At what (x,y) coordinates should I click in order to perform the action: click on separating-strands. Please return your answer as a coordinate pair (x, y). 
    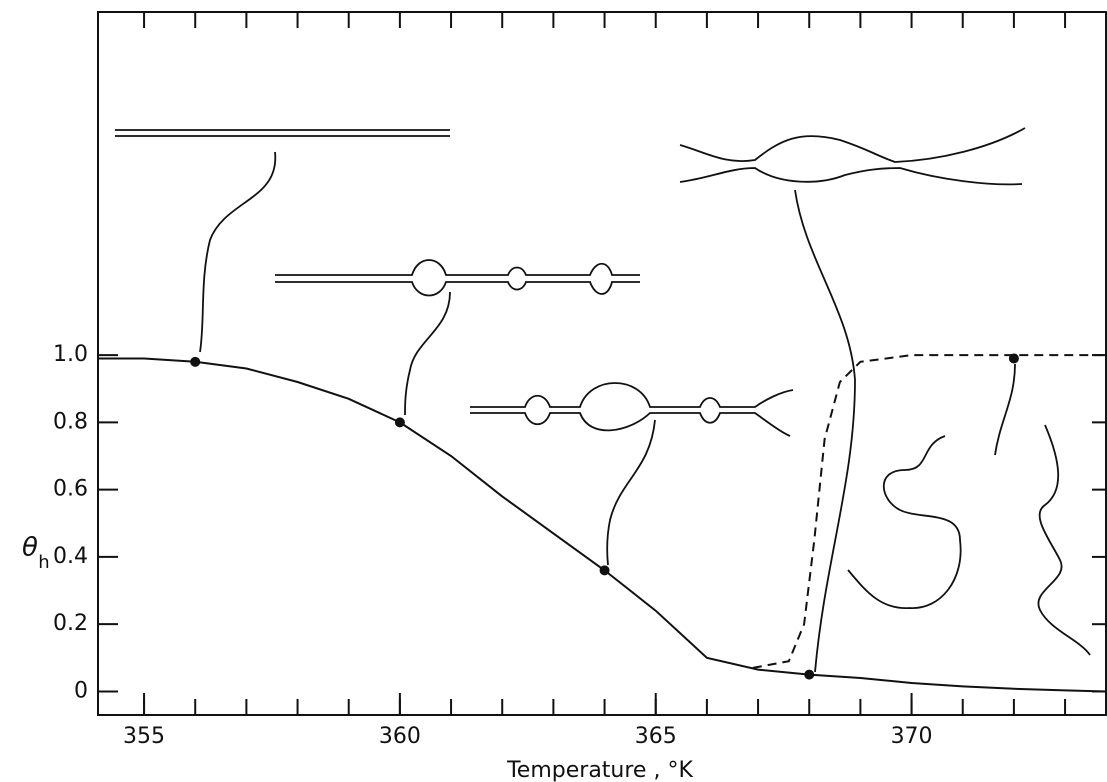
    Looking at the image, I should click on (852, 156).